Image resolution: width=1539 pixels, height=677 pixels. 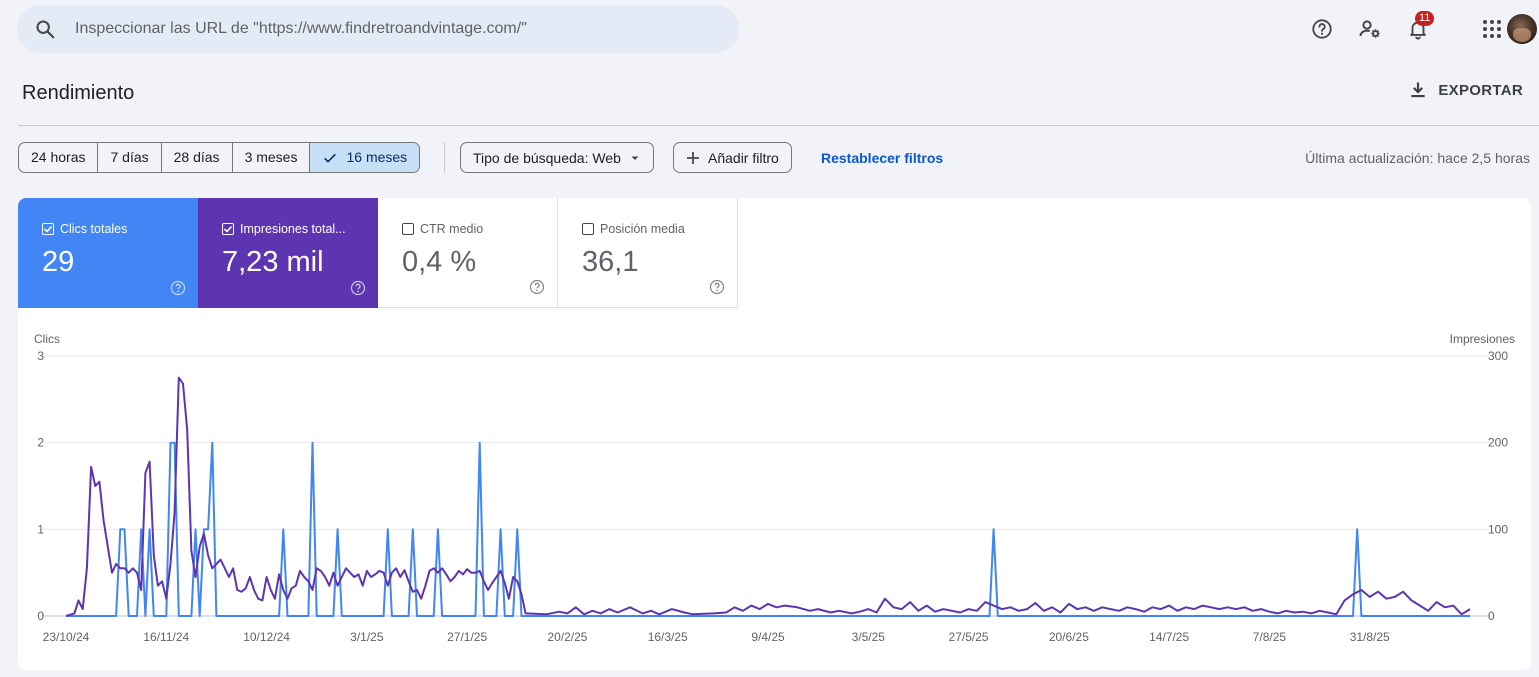 What do you see at coordinates (547, 157) in the screenshot?
I see `search-type-label: Tipo de búsqueda: Web` at bounding box center [547, 157].